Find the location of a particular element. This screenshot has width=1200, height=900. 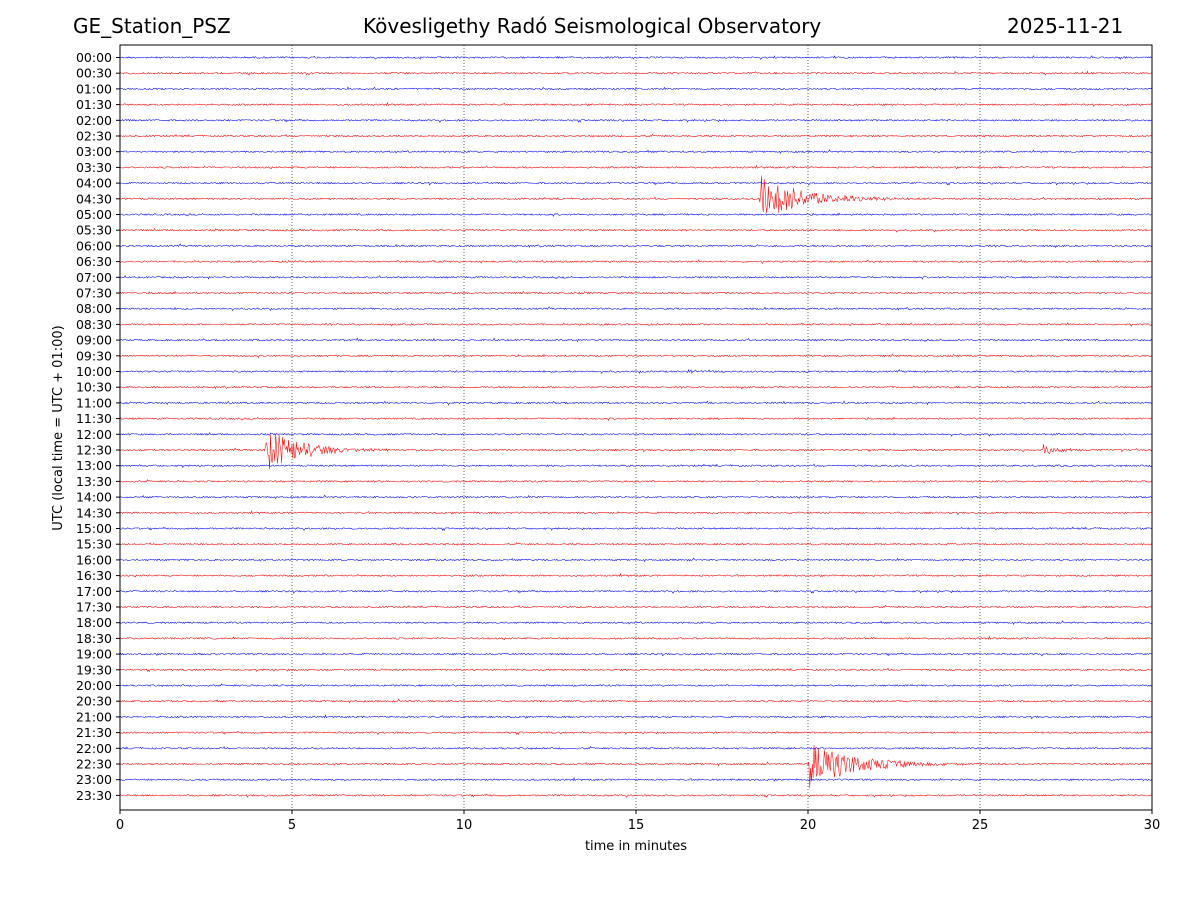

y-tick-label: 05:30 is located at coordinates (94, 230).